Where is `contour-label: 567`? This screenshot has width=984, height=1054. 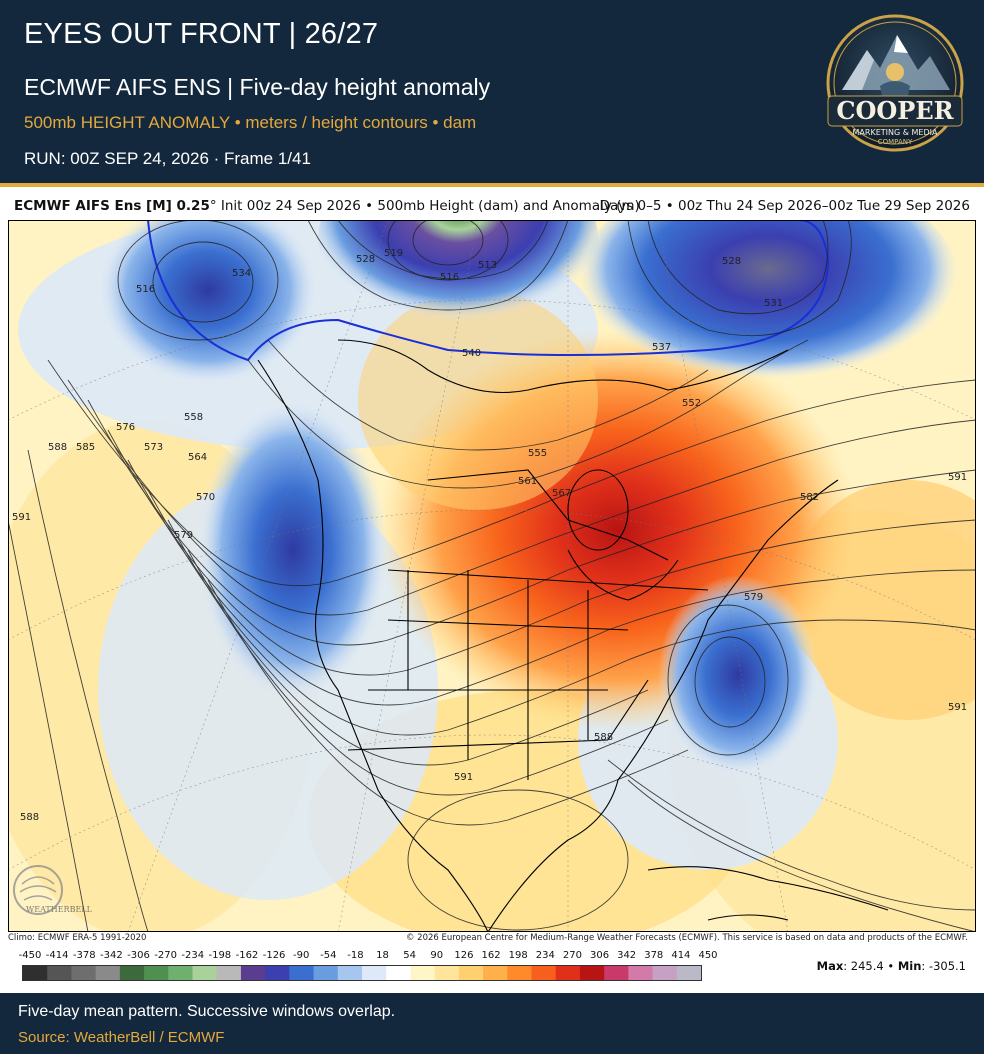 contour-label: 567 is located at coordinates (561, 493).